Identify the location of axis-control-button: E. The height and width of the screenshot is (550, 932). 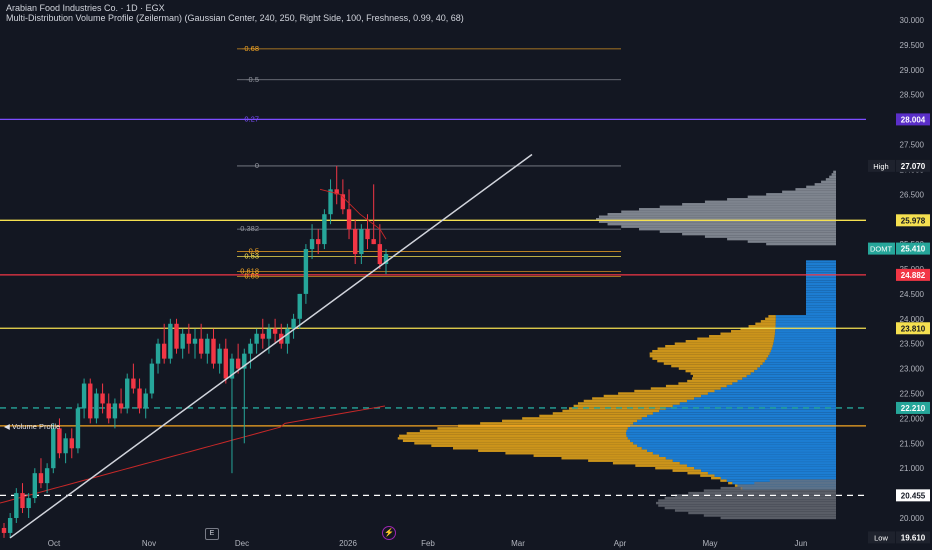
(212, 534).